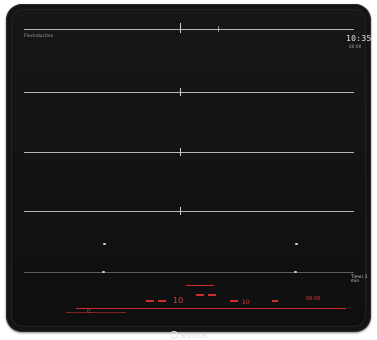 This screenshot has width=377, height=340. Describe the element at coordinates (200, 285) in the screenshot. I see `control-strip-top` at that location.